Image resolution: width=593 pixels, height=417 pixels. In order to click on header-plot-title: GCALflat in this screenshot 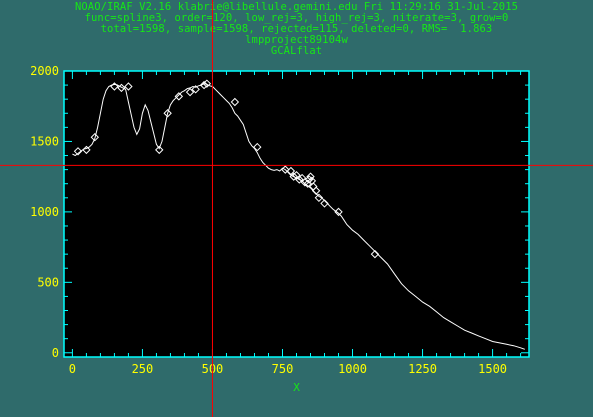, I will do `click(296, 51)`.